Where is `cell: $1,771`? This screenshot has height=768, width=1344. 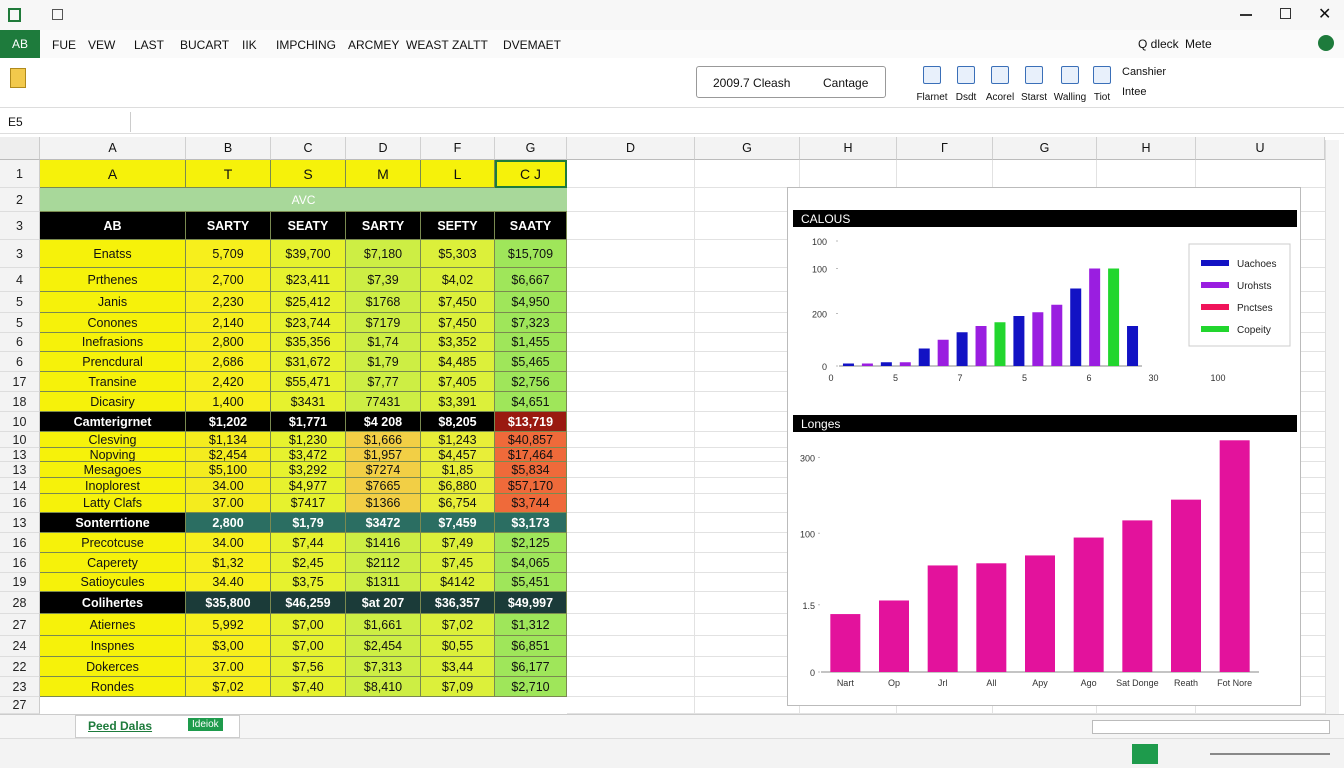 cell: $1,771 is located at coordinates (308, 422).